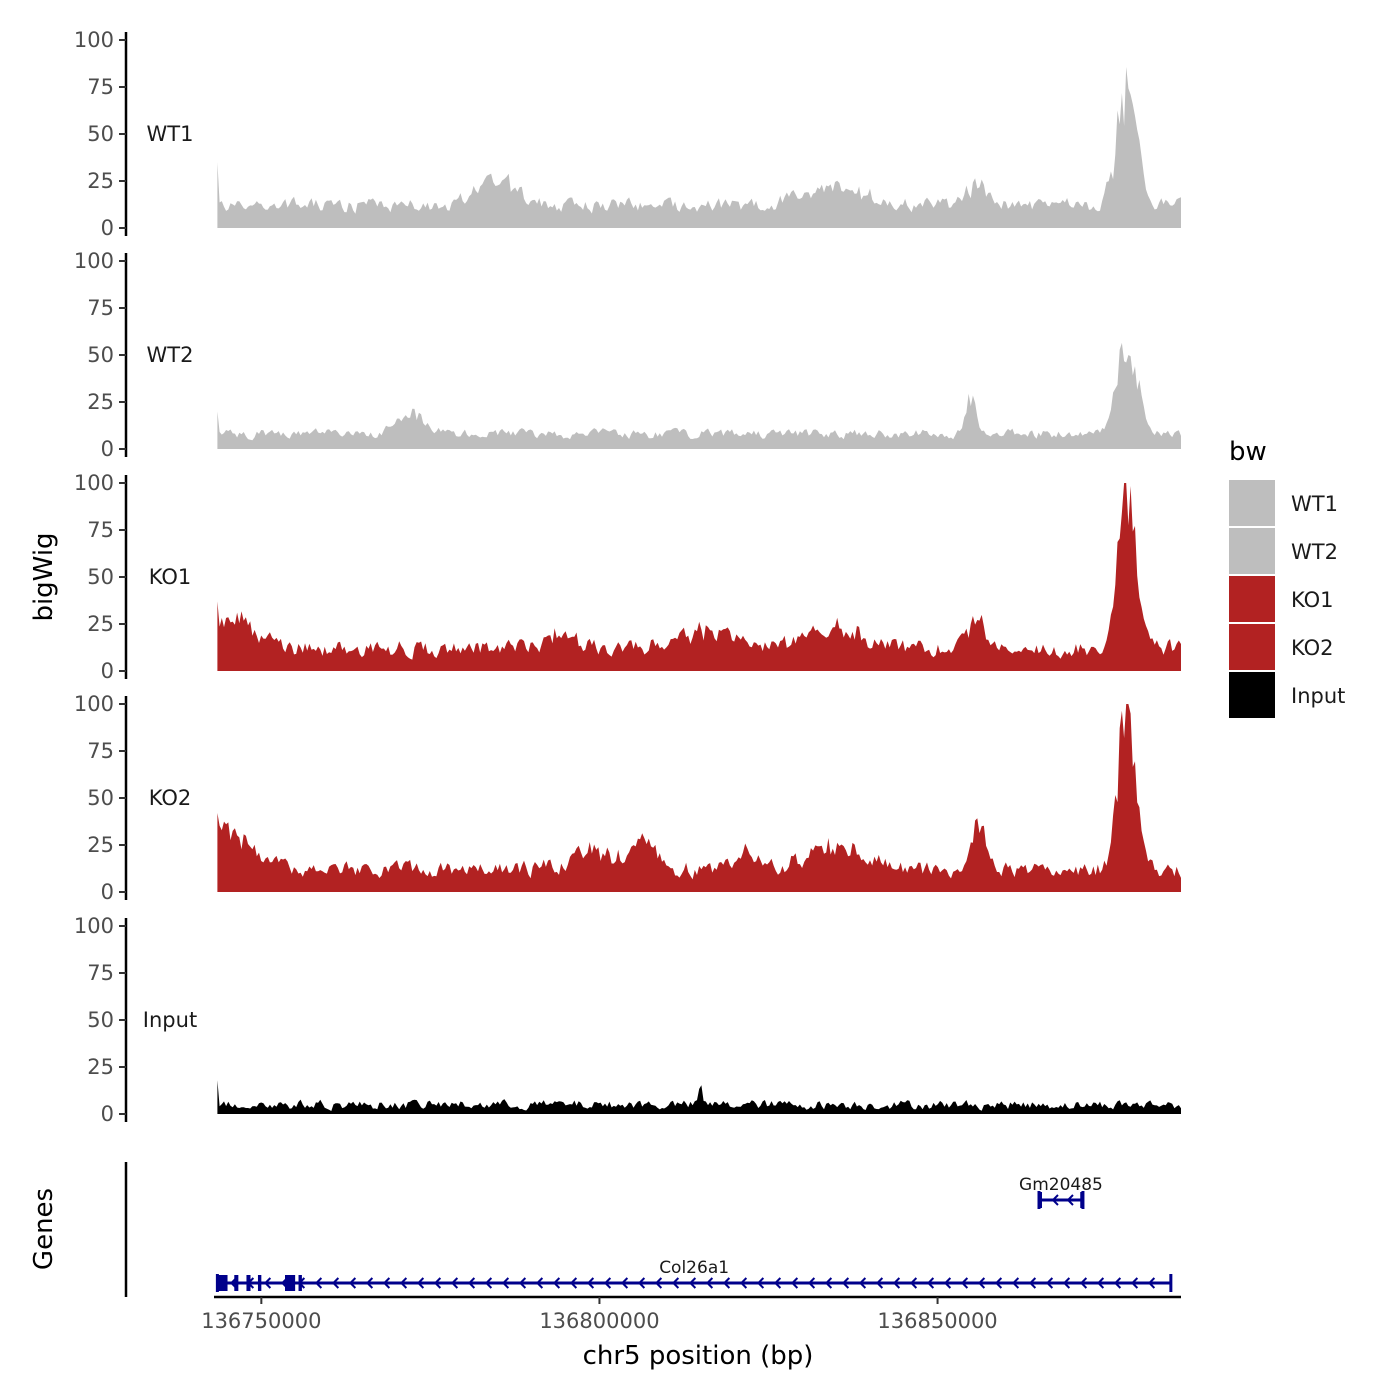  Describe the element at coordinates (170, 134) in the screenshot. I see `track-label: WT1` at that location.